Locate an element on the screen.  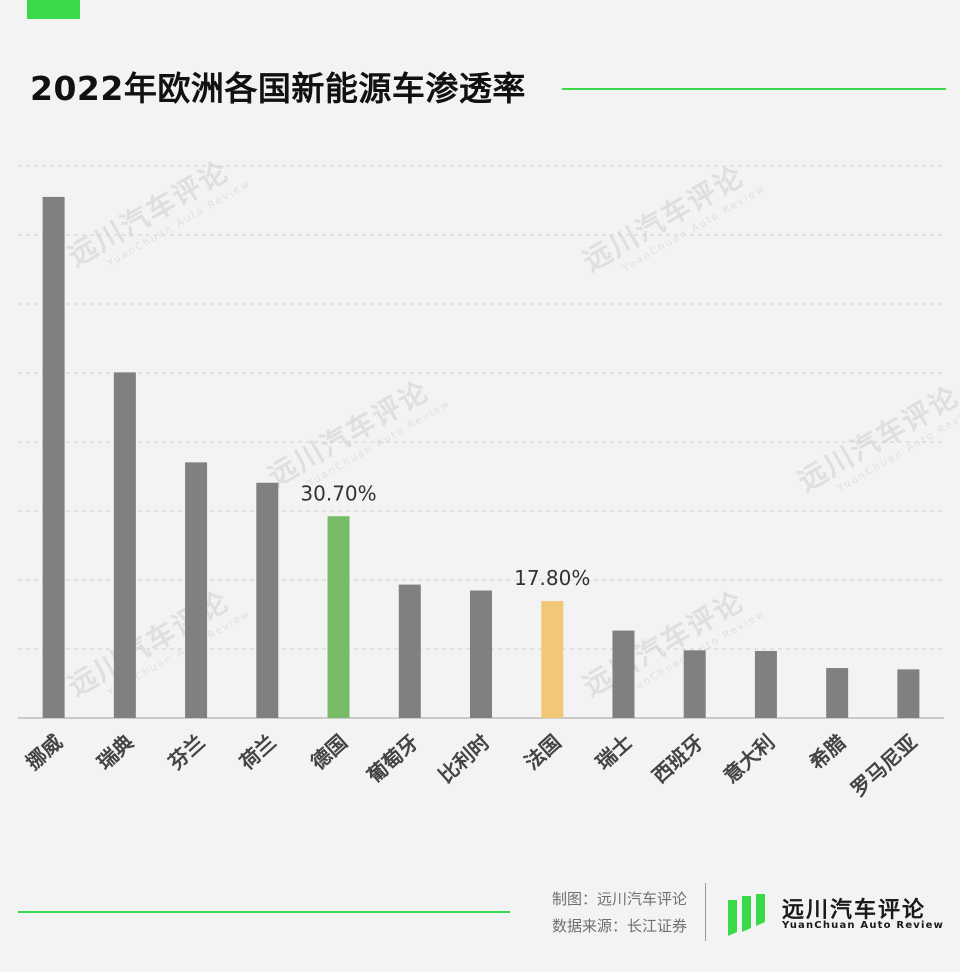
maker-credit: 制图：远川汽车评论 is located at coordinates (619, 899).